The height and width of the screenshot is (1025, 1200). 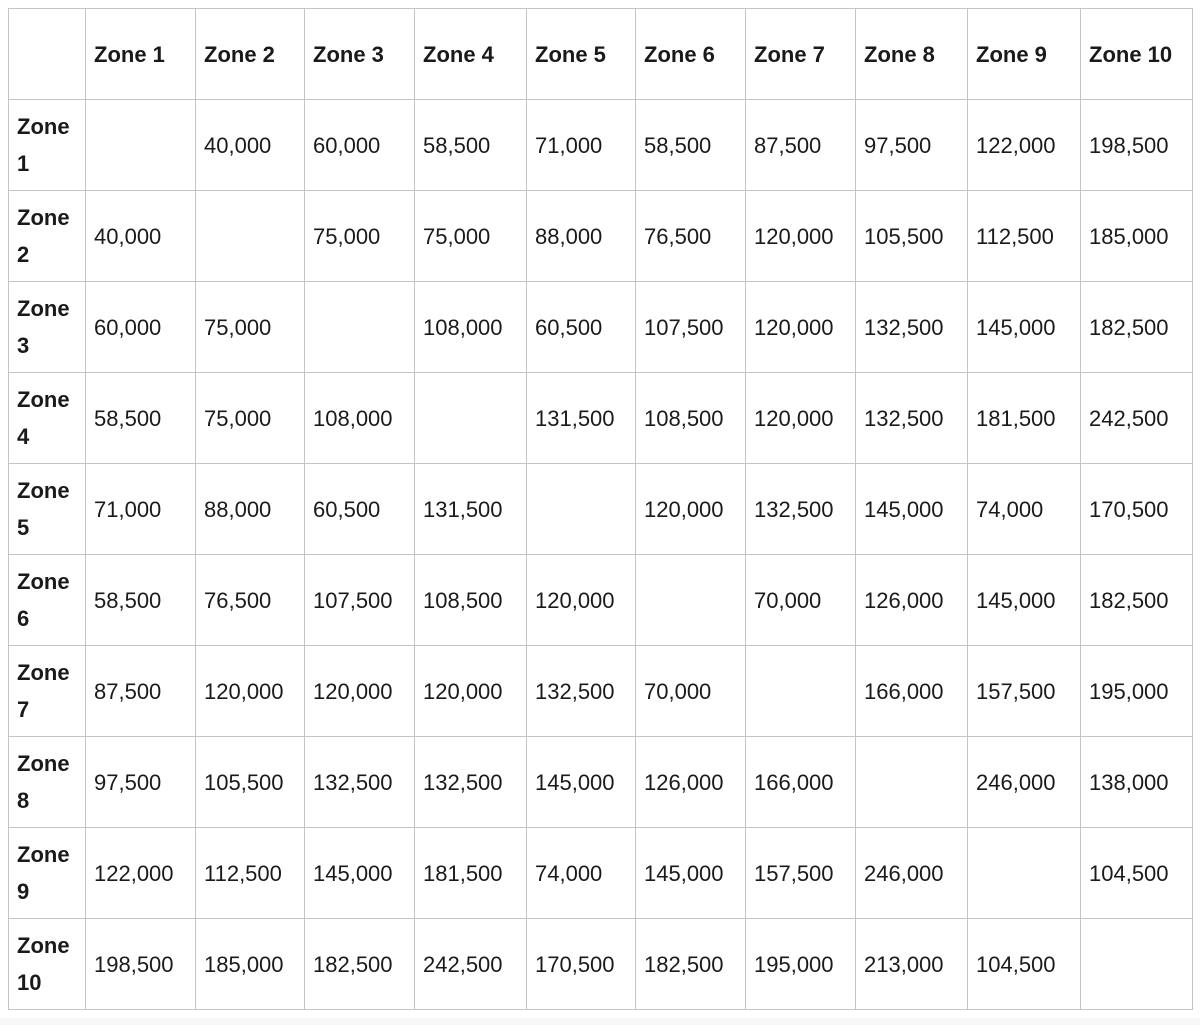 What do you see at coordinates (47, 54) in the screenshot?
I see `corner-cell` at bounding box center [47, 54].